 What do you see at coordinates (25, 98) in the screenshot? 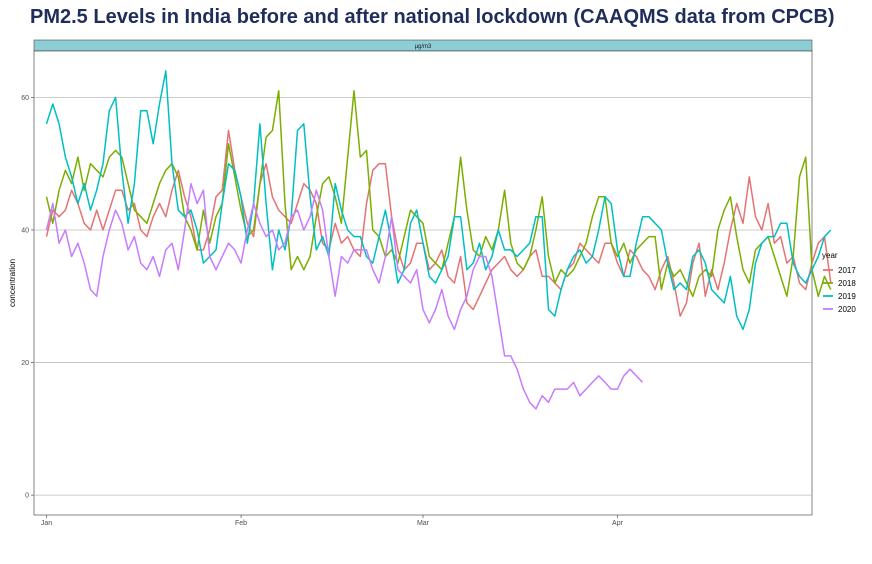
I see `y-tick-label: 60` at bounding box center [25, 98].